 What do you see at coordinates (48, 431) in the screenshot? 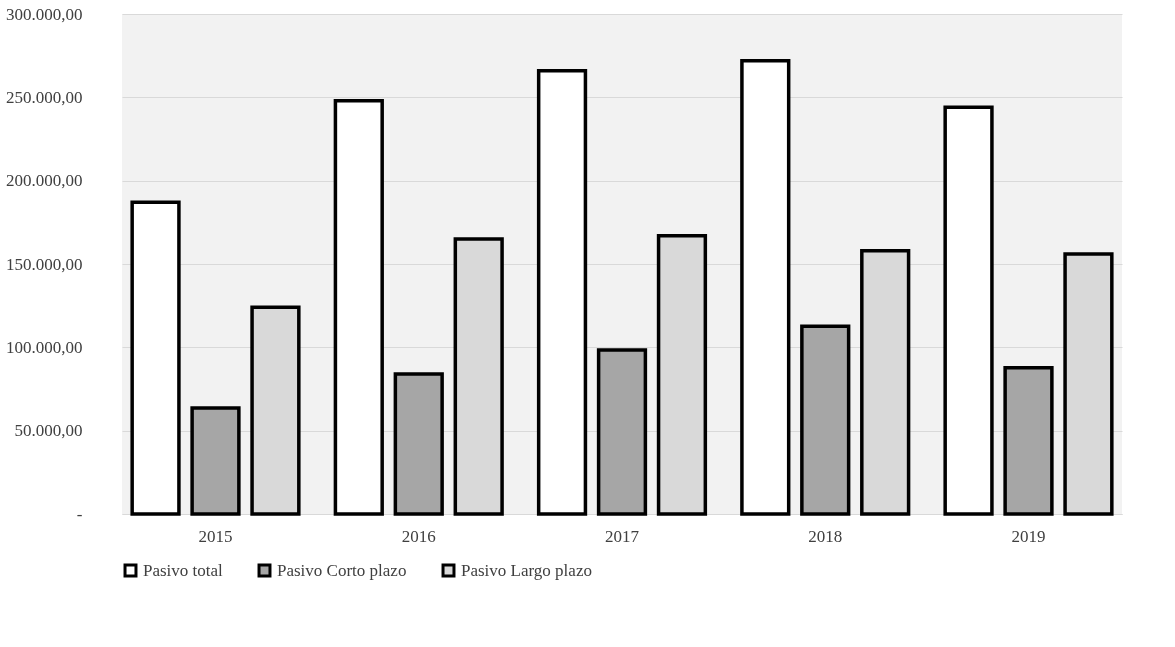
I see `y-tick-label: 50.000,00` at bounding box center [48, 431].